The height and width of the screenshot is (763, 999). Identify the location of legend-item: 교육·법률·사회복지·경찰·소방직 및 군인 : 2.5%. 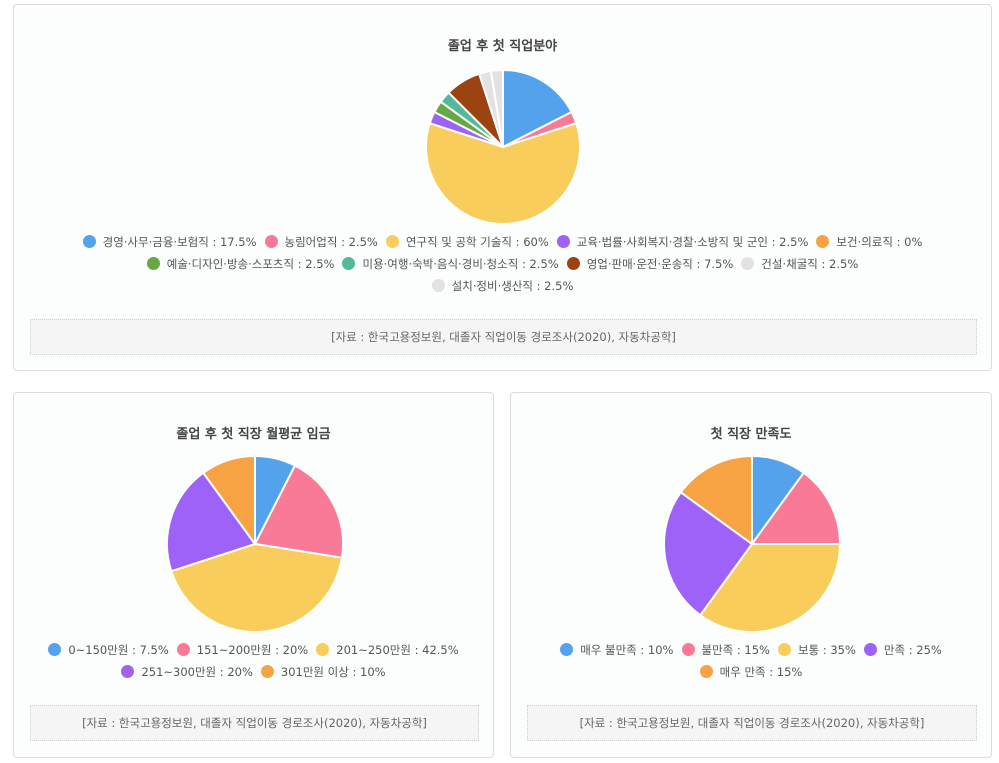
(682, 242).